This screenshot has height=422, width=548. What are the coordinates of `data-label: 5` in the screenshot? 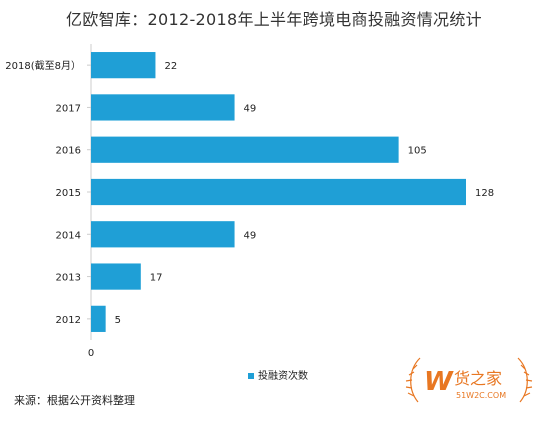 It's located at (118, 320).